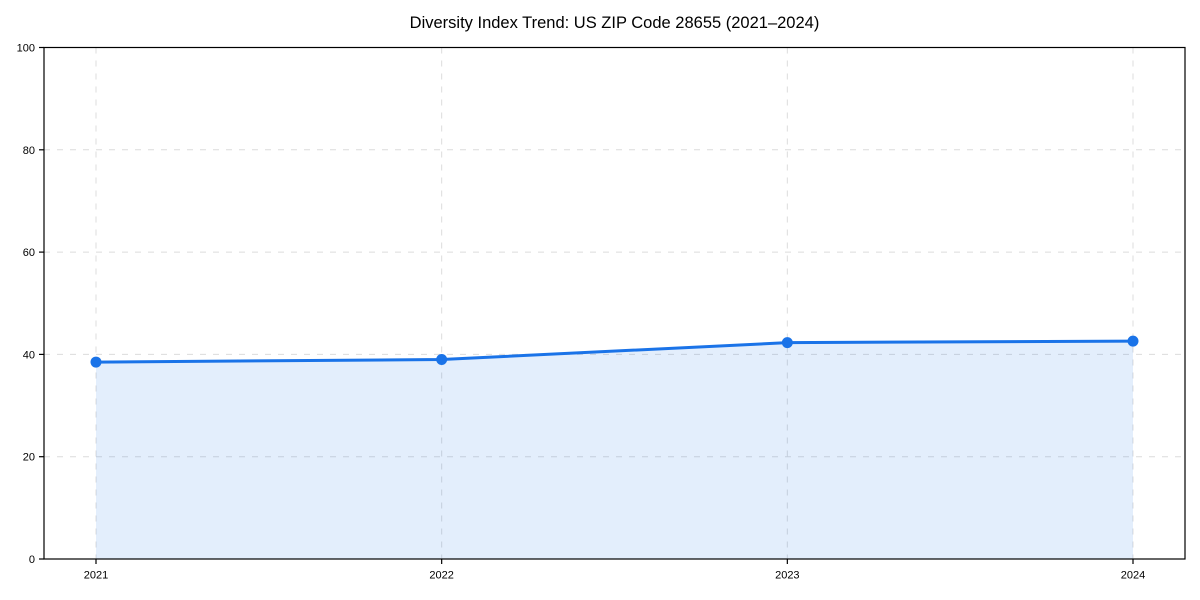 This screenshot has width=1200, height=600. Describe the element at coordinates (29, 151) in the screenshot. I see `y-tick-label: 80` at that location.